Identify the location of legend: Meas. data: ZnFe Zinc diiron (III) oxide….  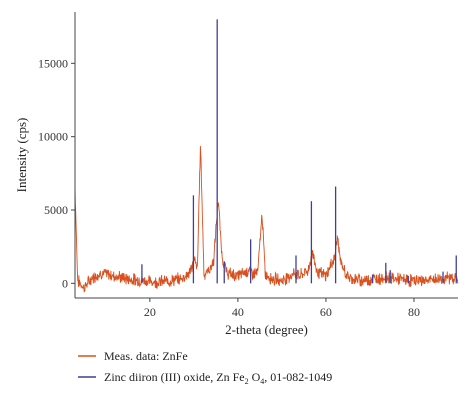
(205, 367).